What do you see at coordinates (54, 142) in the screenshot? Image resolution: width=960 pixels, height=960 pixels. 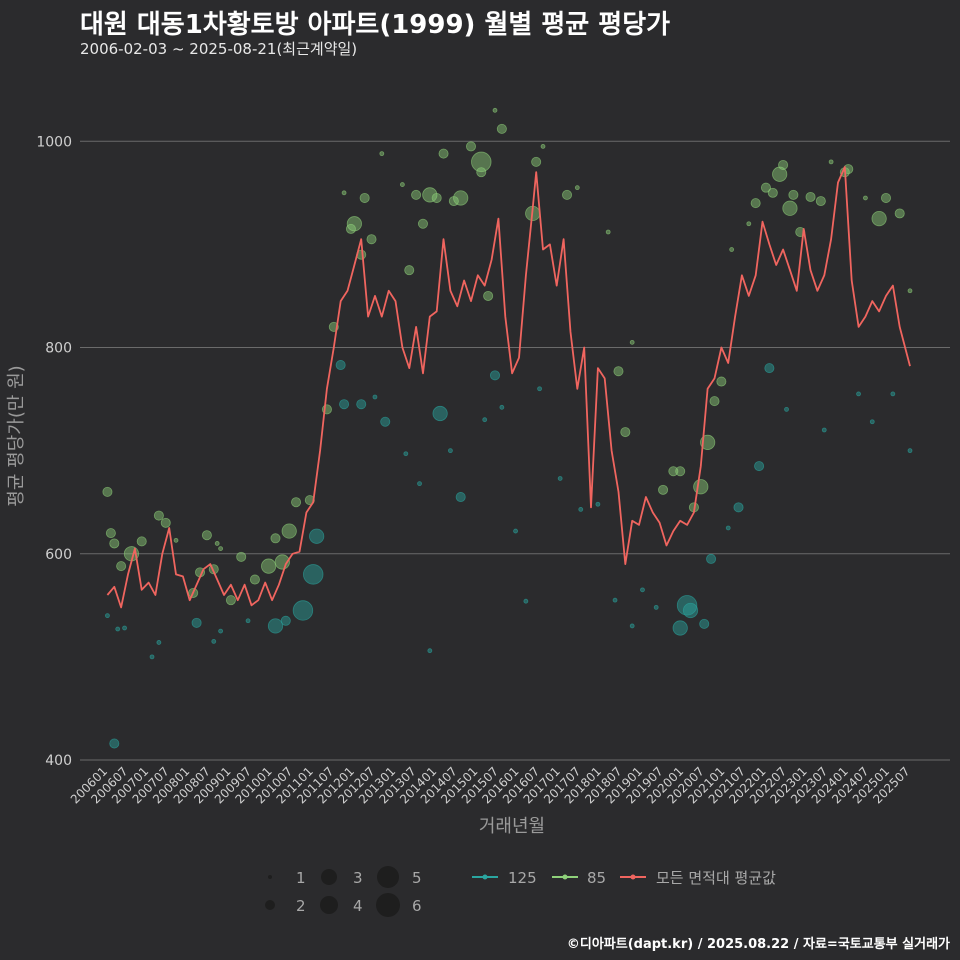 I see `y-tick-label: 1000` at bounding box center [54, 142].